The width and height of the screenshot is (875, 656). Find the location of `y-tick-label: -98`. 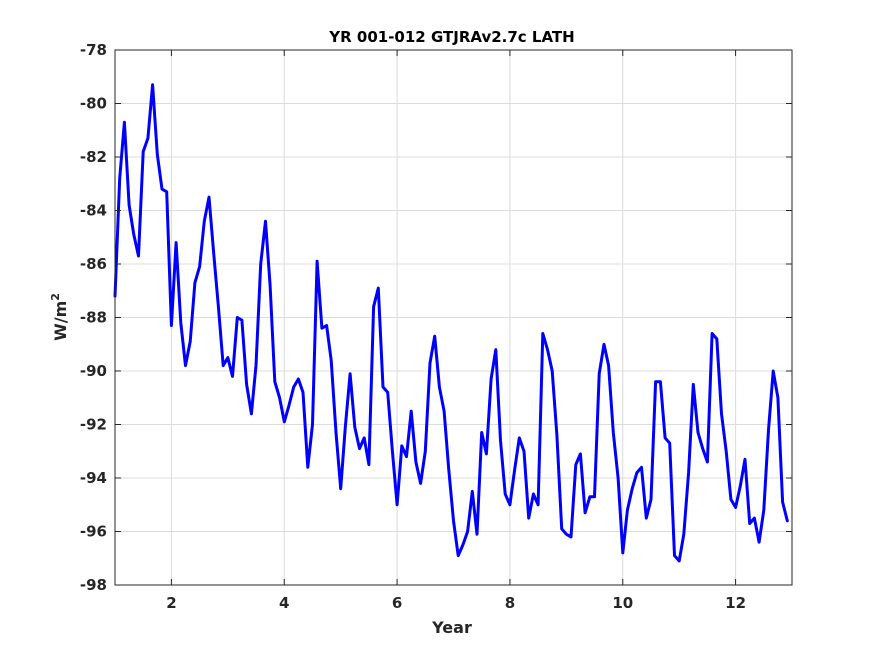

y-tick-label: -98 is located at coordinates (93, 585).